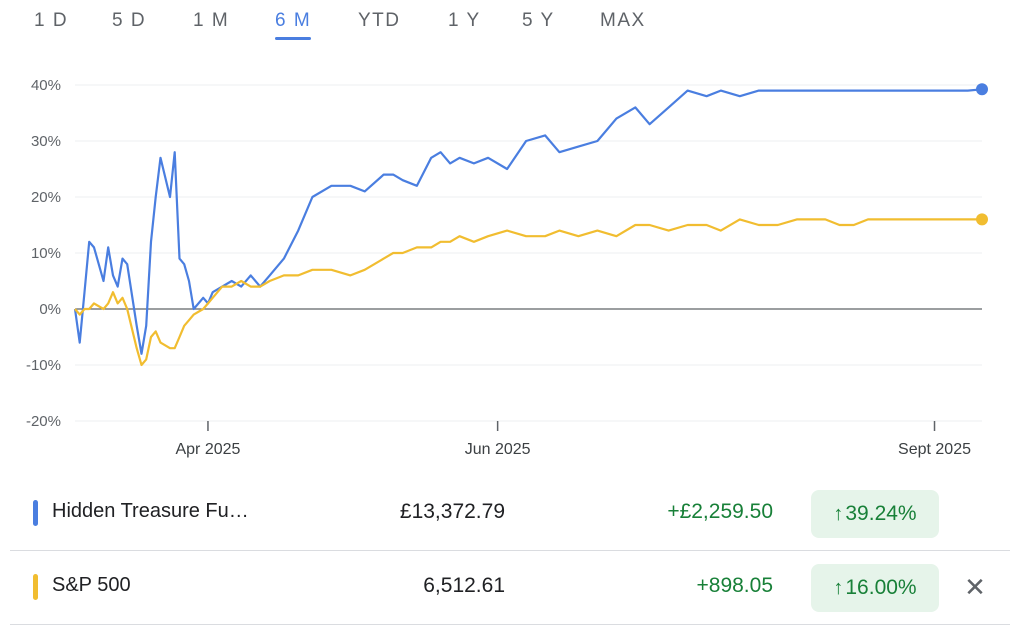  Describe the element at coordinates (464, 585) in the screenshot. I see `series-price: 6,512.61` at that location.